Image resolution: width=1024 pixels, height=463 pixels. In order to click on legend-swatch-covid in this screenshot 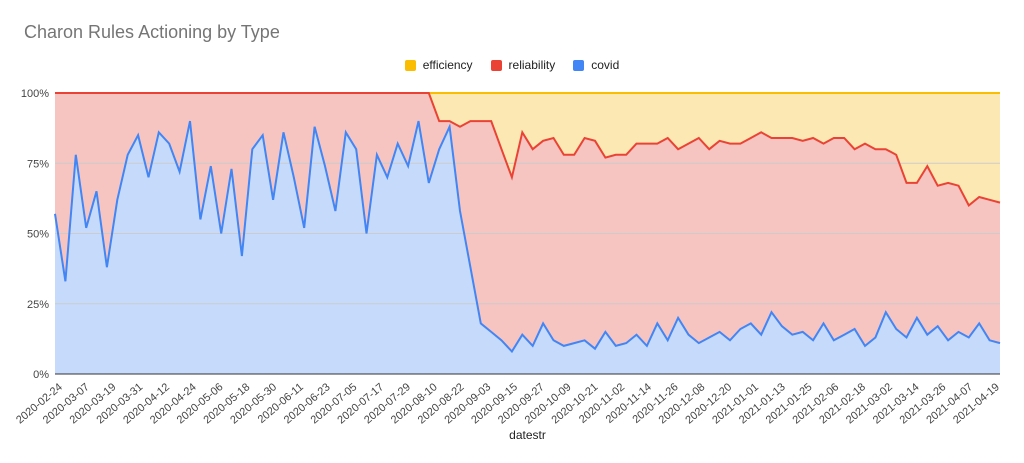, I will do `click(579, 65)`.